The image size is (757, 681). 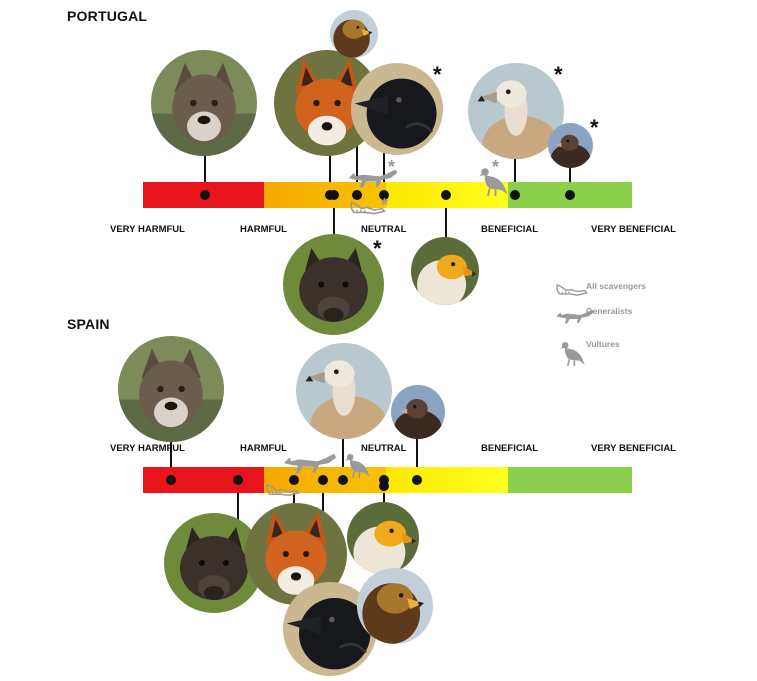 What do you see at coordinates (446, 217) in the screenshot?
I see `egyptian-vulture-pin` at bounding box center [446, 217].